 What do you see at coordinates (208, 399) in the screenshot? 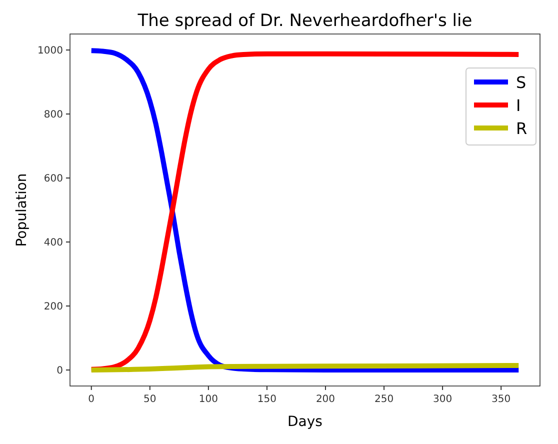
I see `x-tick-label: 100` at bounding box center [208, 399].